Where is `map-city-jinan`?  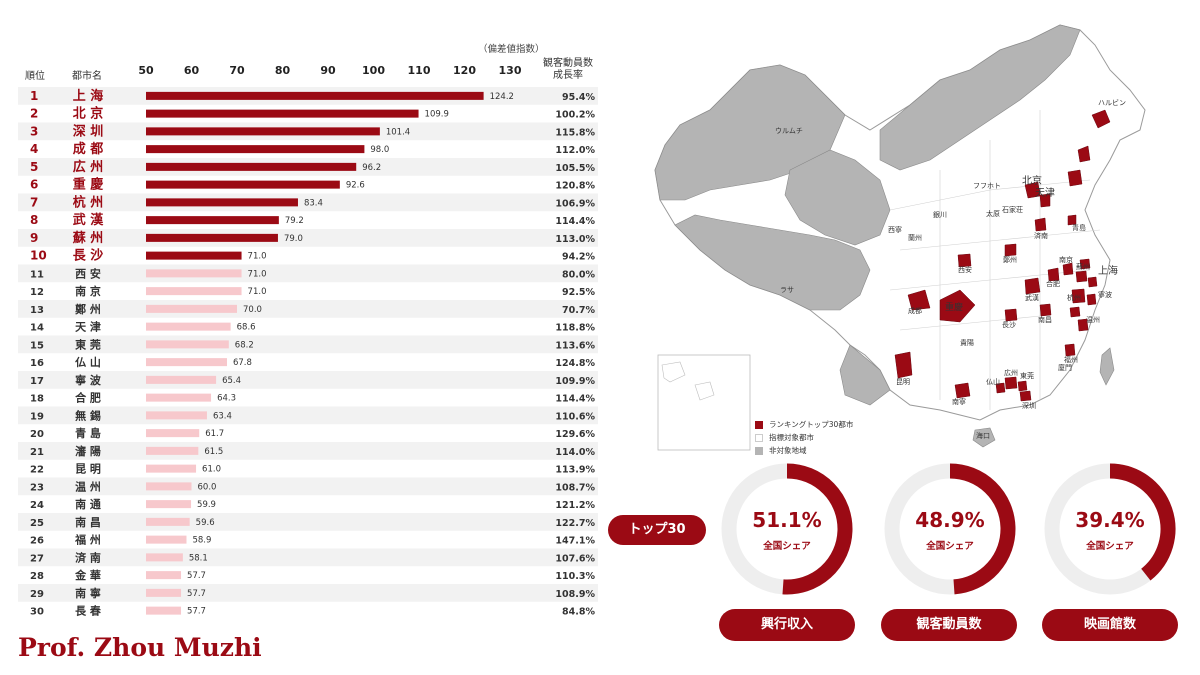
map-city-jinan is located at coordinates (1040, 224).